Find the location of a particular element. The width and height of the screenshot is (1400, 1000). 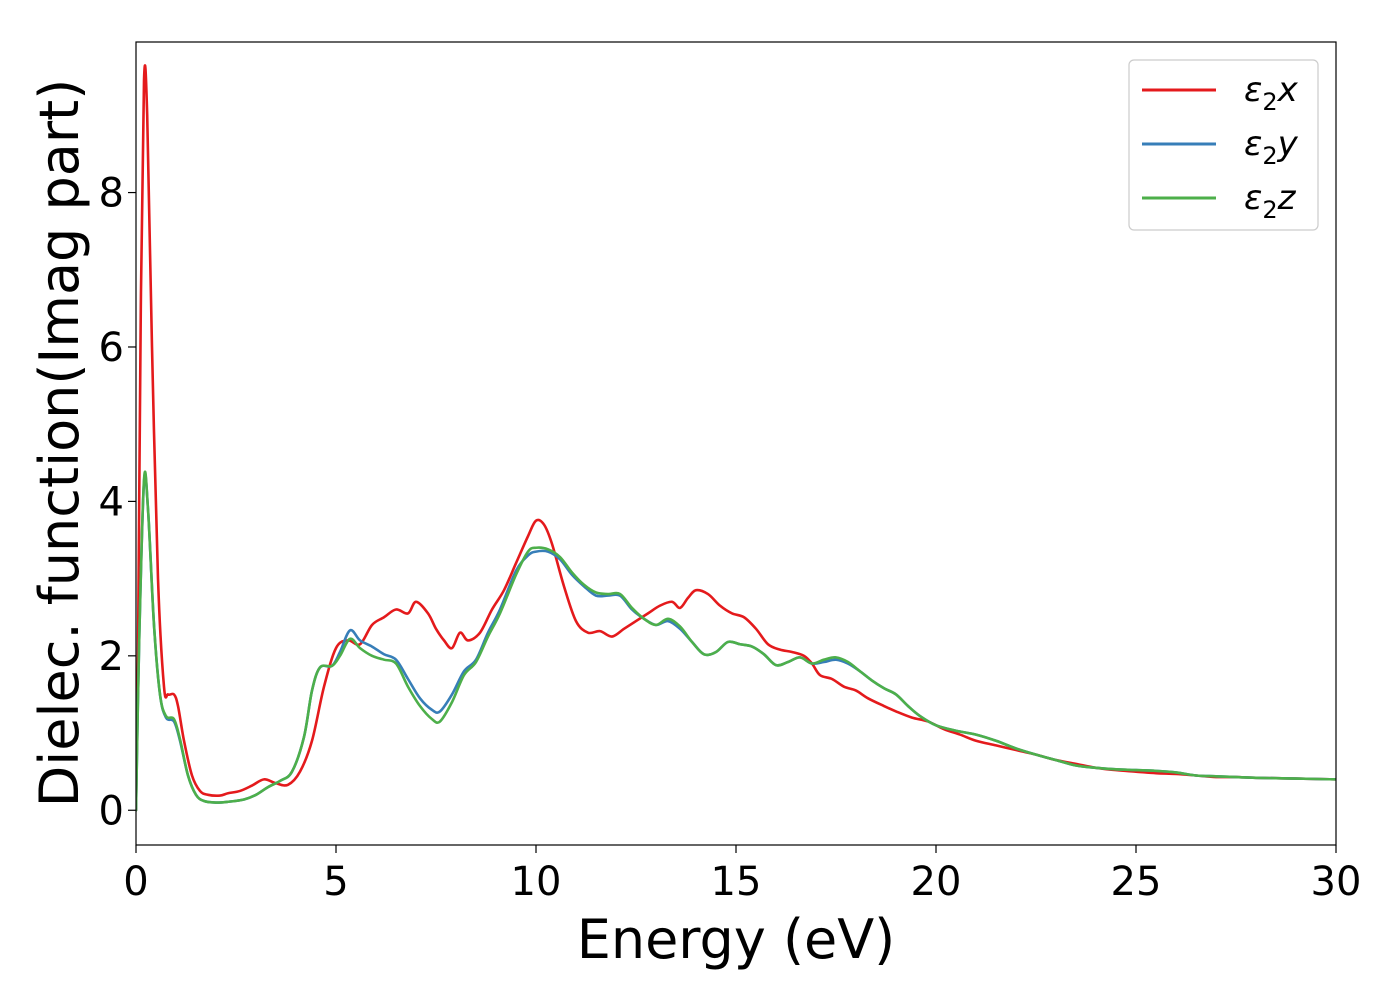

x-tick-label: 25 is located at coordinates (1136, 882).